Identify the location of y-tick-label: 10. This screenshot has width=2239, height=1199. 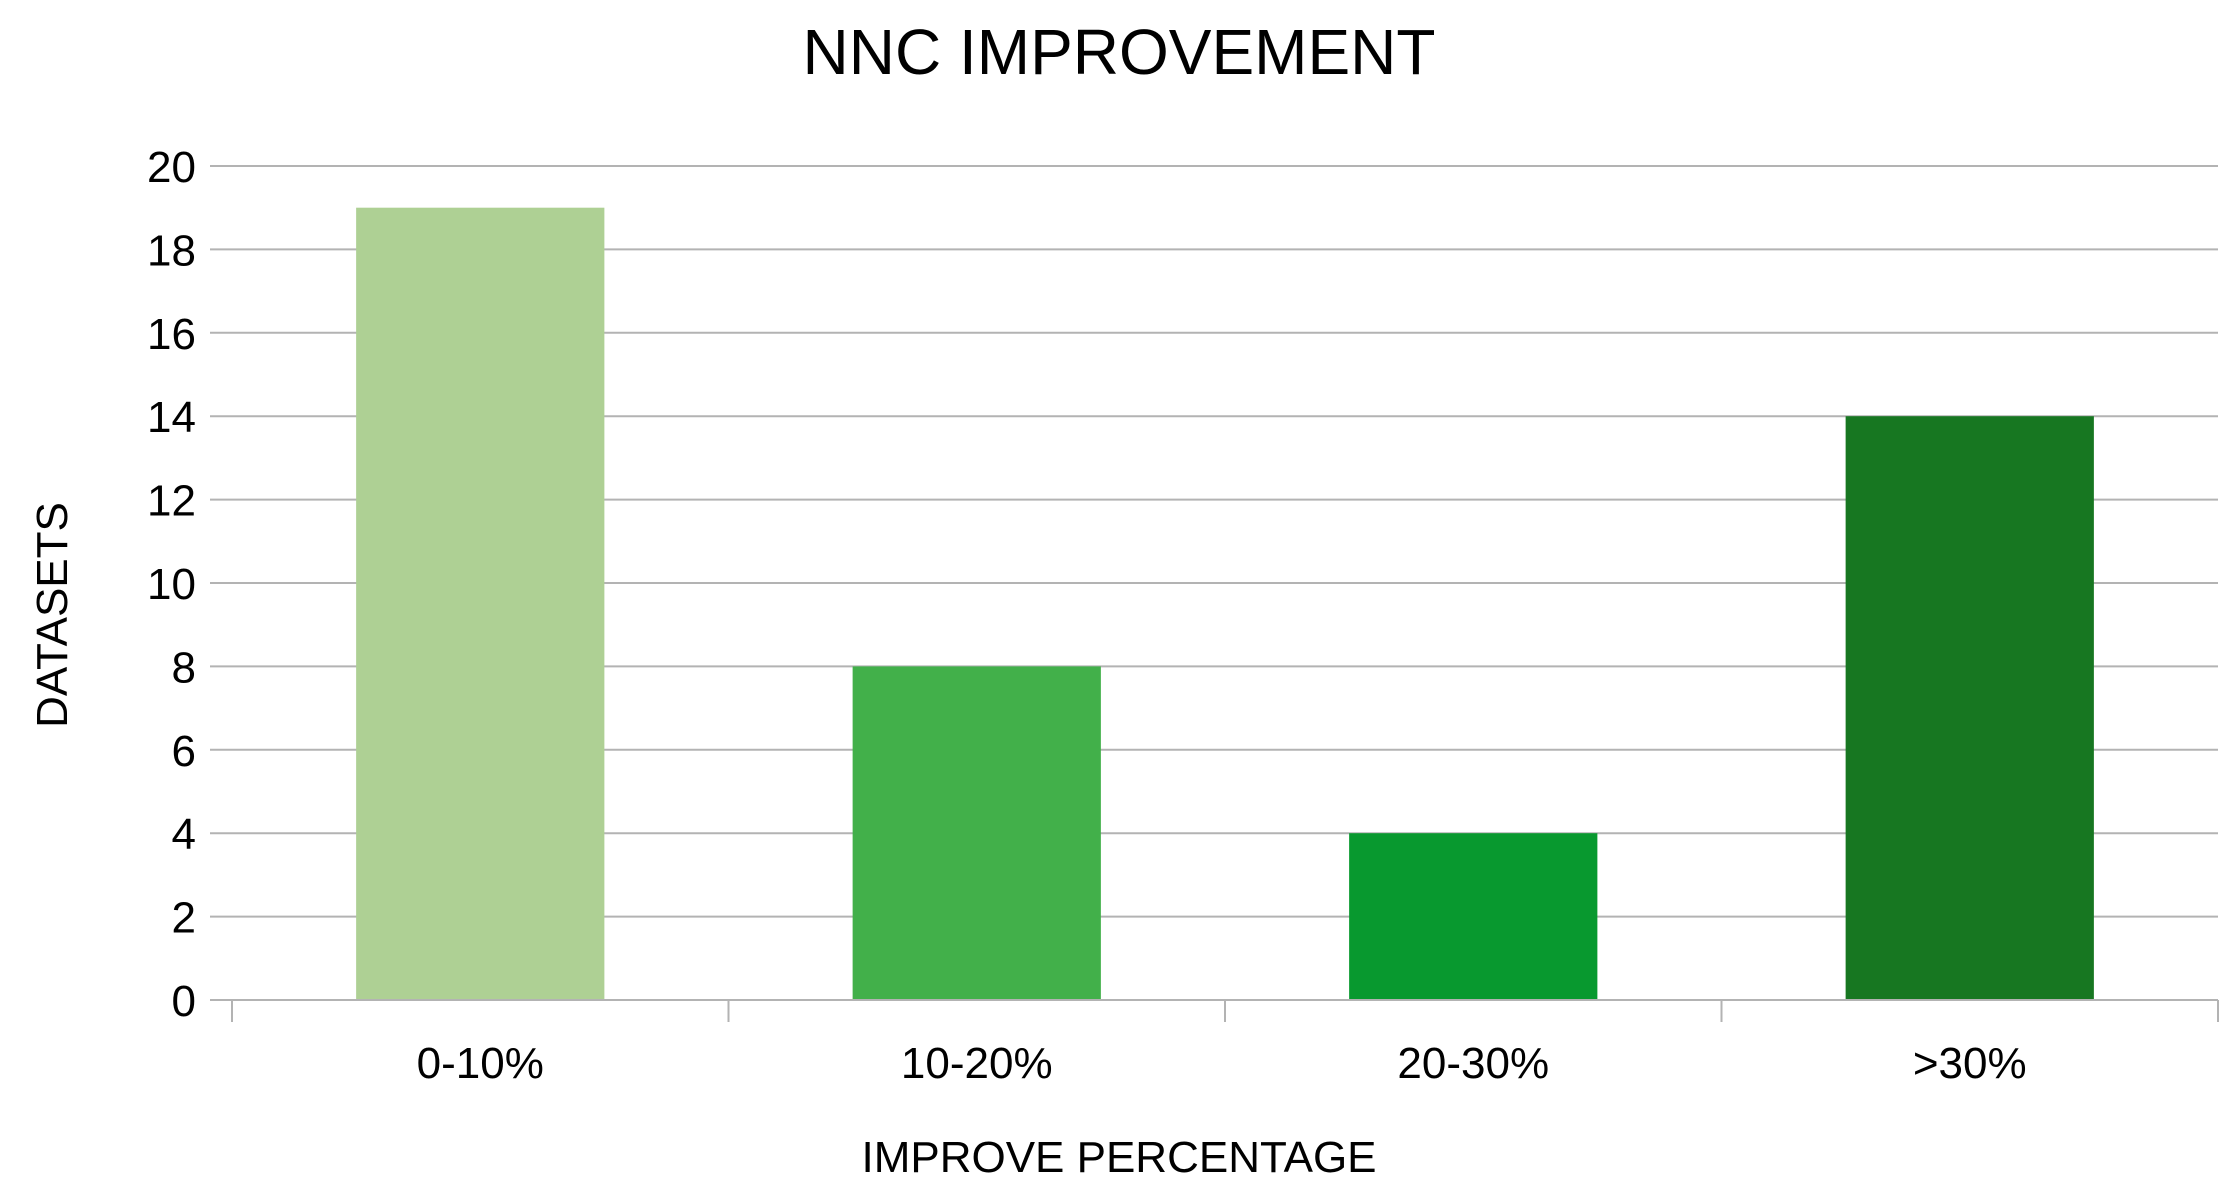
(171, 584).